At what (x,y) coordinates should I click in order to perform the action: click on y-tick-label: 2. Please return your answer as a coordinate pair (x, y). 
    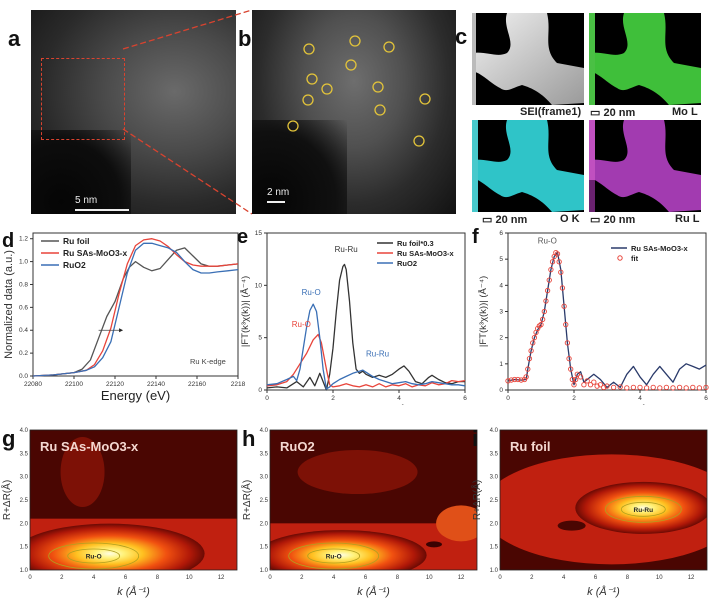
    Looking at the image, I should click on (501, 338).